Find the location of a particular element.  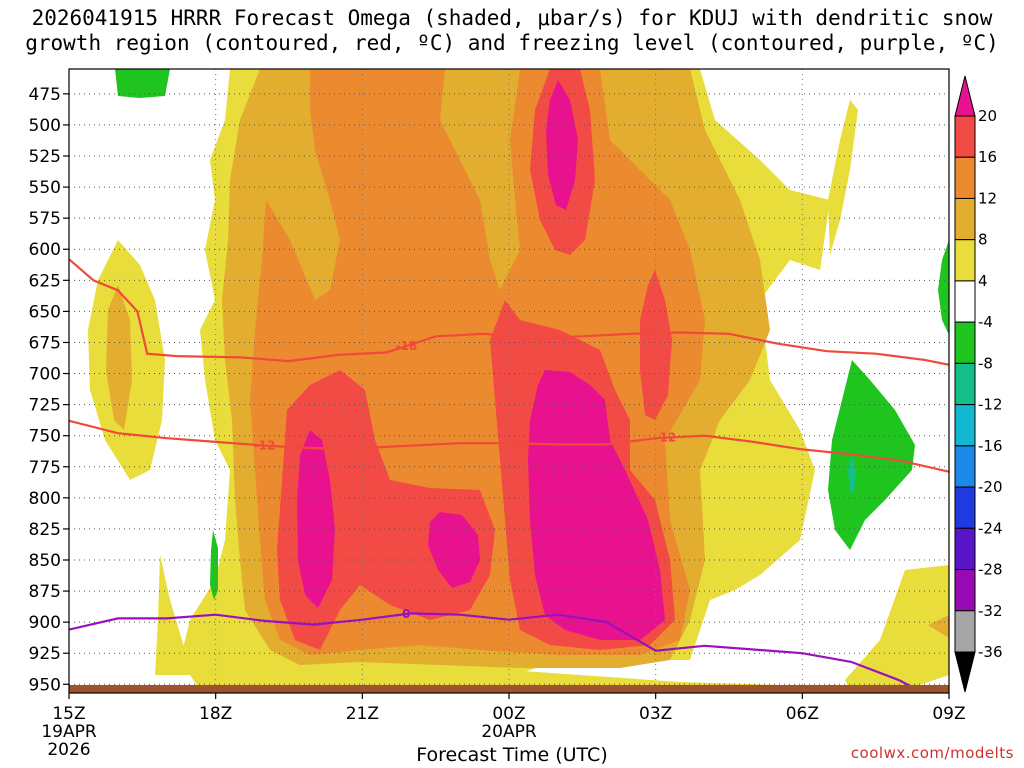

y-tick-label: 800 is located at coordinates (45, 499).